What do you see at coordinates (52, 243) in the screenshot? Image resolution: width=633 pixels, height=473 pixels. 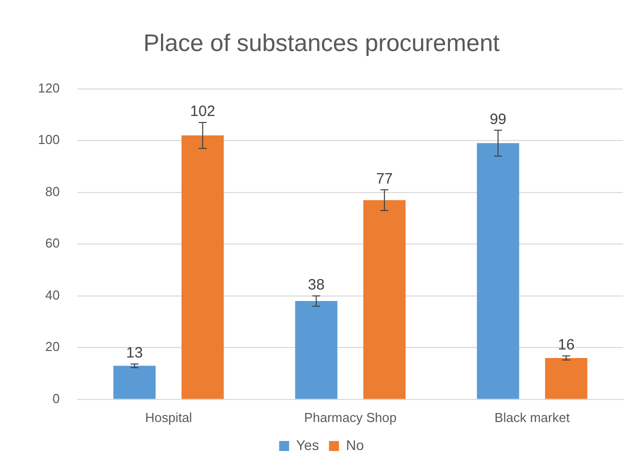 I see `y-tick-label: 60` at bounding box center [52, 243].